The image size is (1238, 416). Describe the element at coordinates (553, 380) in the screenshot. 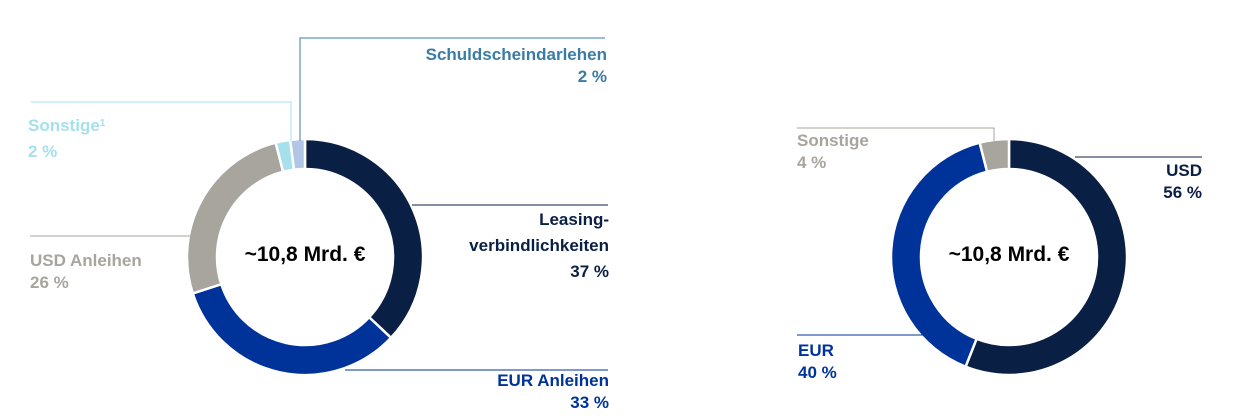

I see `label-eur-anleihen-name: EUR Anleihen` at that location.